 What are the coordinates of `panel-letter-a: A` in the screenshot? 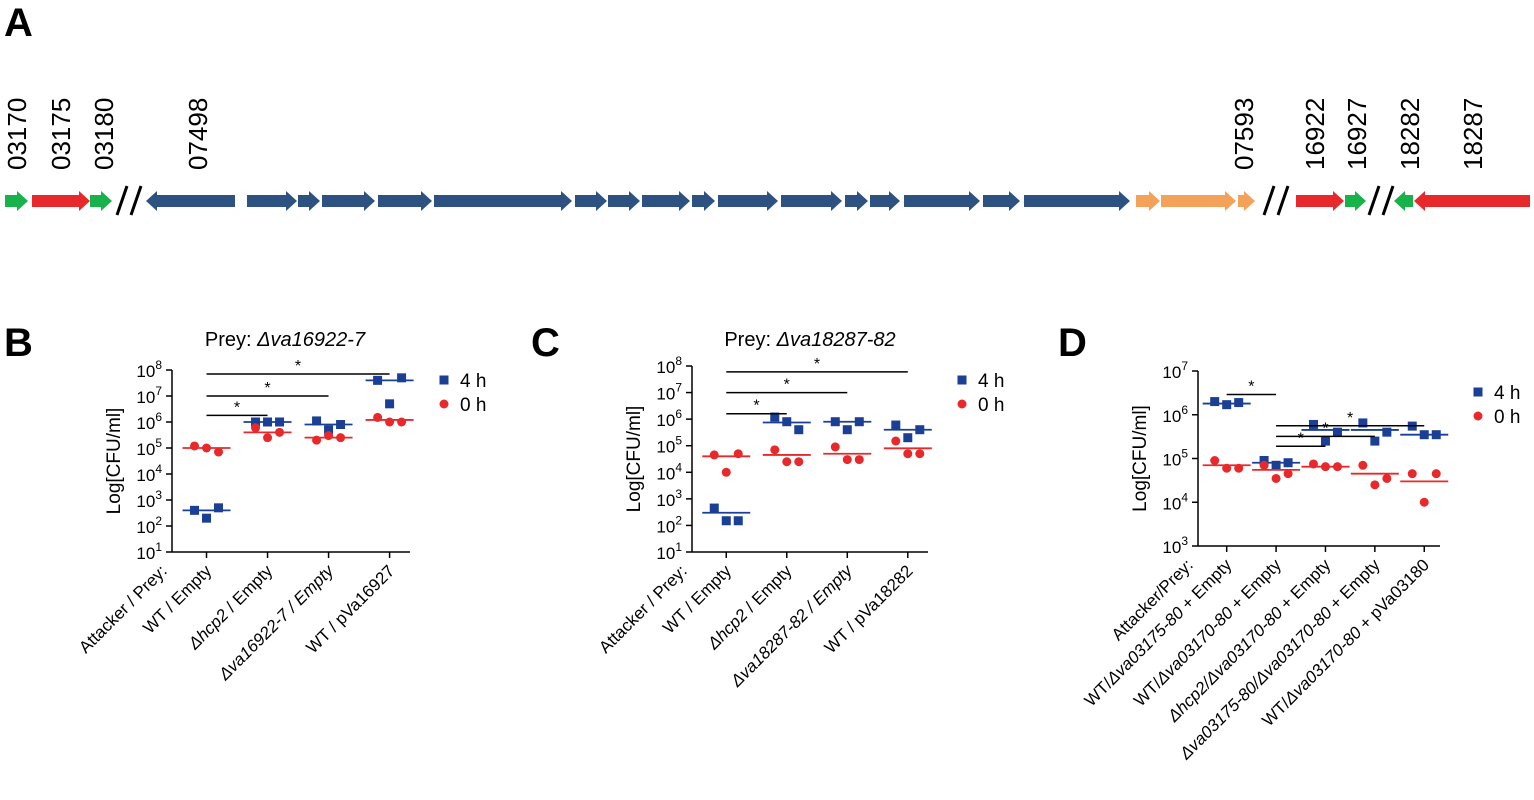 It's located at (18, 23).